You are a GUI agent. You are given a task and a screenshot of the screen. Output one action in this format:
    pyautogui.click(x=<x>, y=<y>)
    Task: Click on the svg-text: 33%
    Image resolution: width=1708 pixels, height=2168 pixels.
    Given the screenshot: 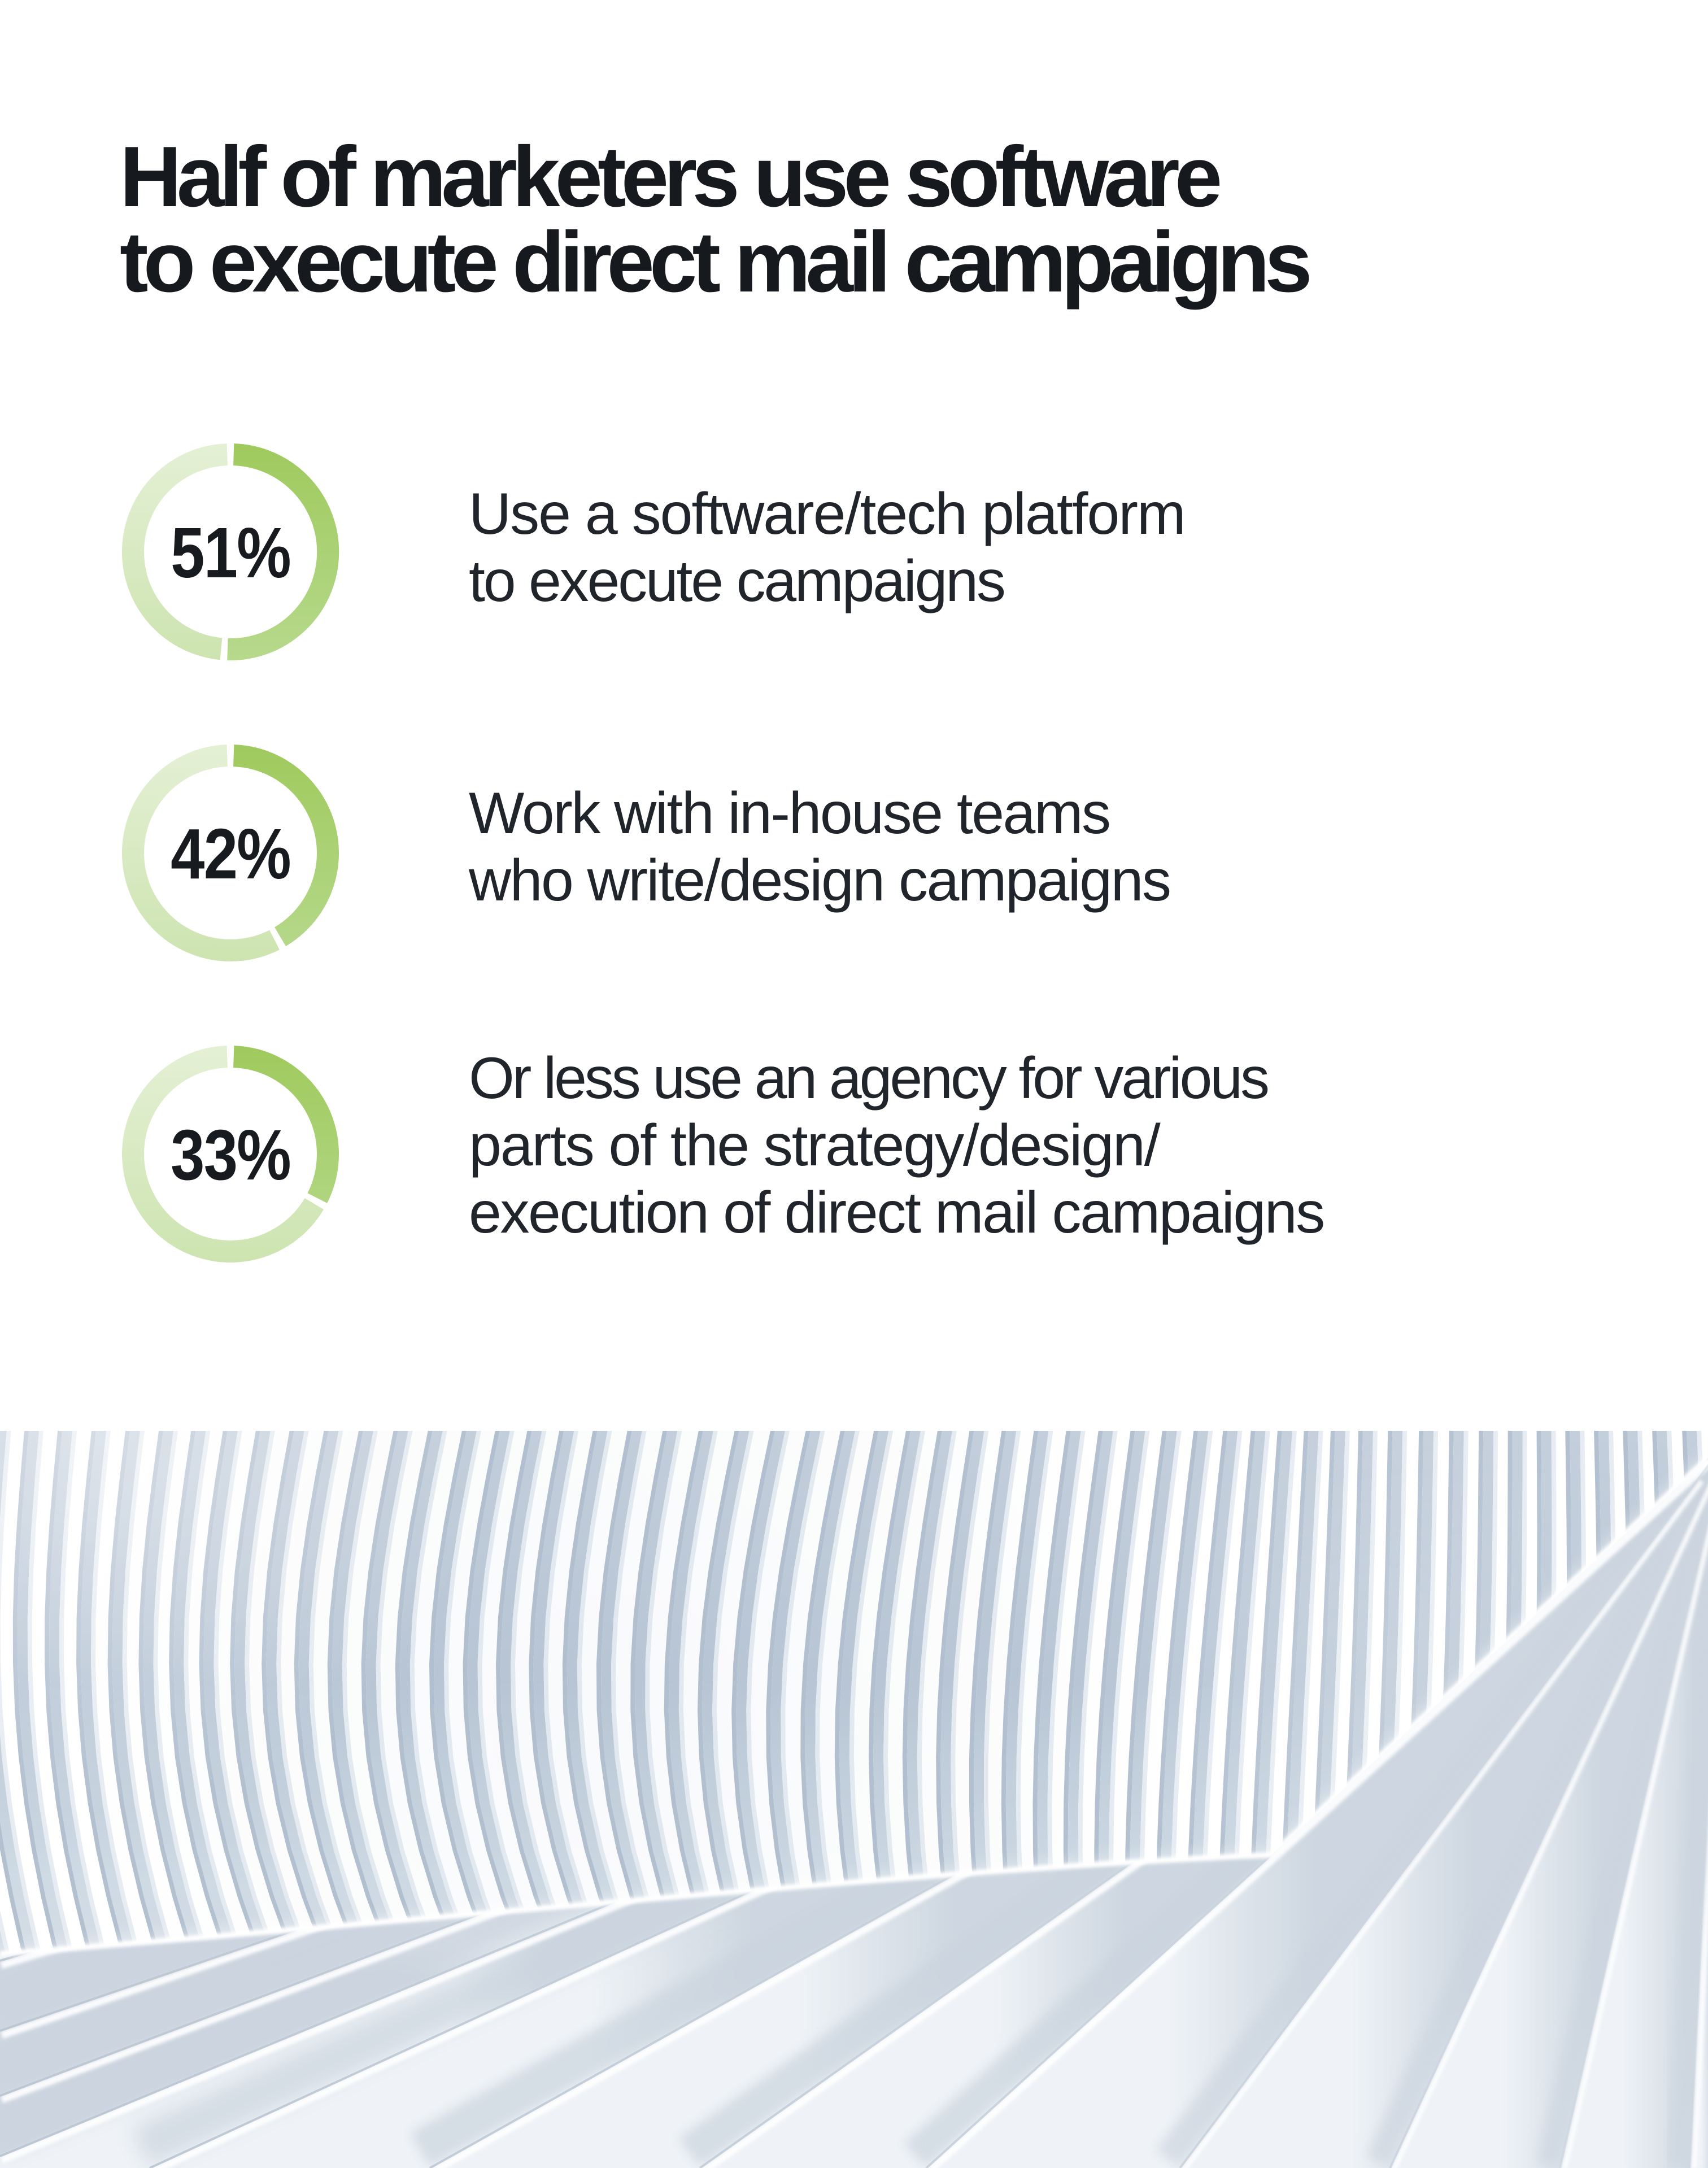 What is the action you would take?
    pyautogui.click(x=230, y=1154)
    